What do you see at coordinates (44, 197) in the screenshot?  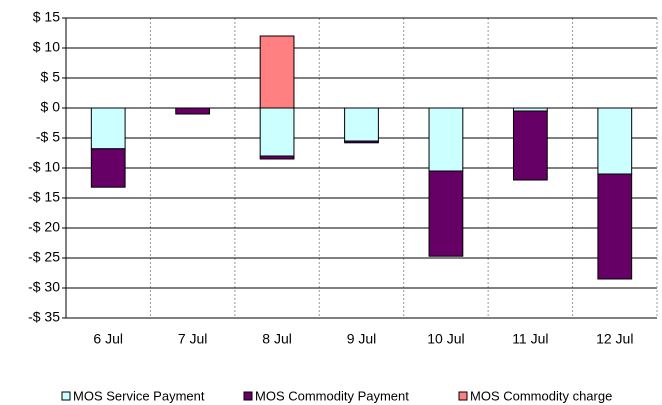 I see `y-tick-label: -$ 15` at bounding box center [44, 197].